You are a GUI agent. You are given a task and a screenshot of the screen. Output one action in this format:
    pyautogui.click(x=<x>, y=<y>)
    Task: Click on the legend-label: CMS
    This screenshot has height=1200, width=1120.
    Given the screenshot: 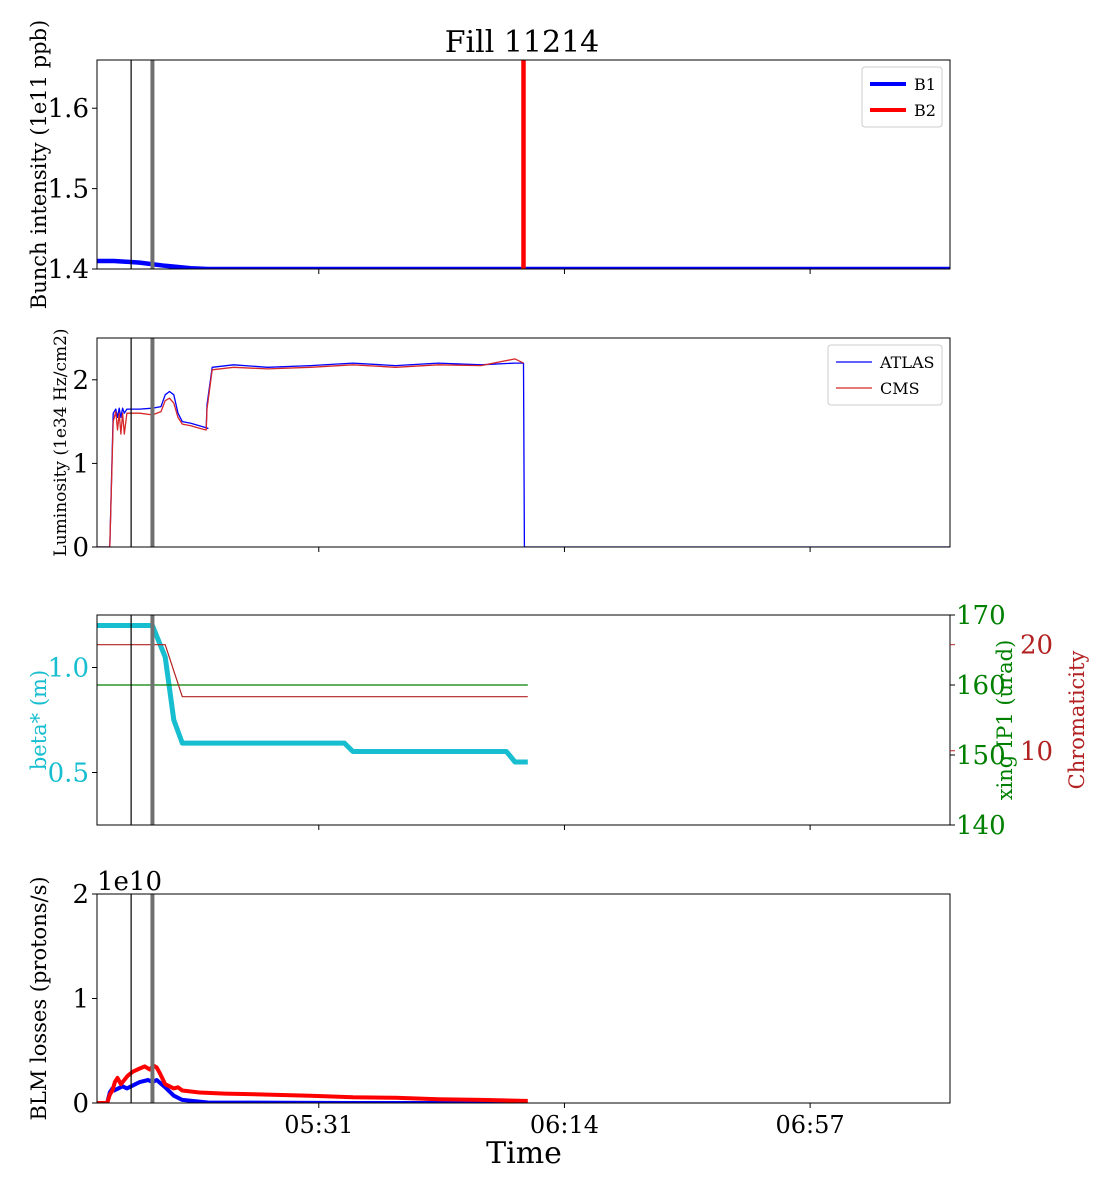 What is the action you would take?
    pyautogui.click(x=900, y=388)
    